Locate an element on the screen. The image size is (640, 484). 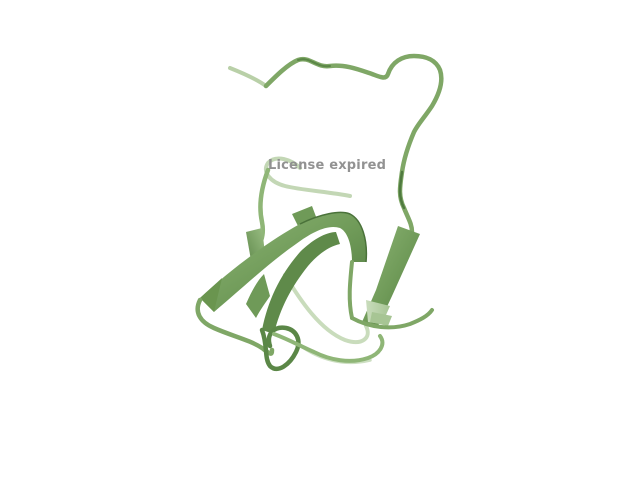
beta-strand-cross is located at coordinates (293, 283).